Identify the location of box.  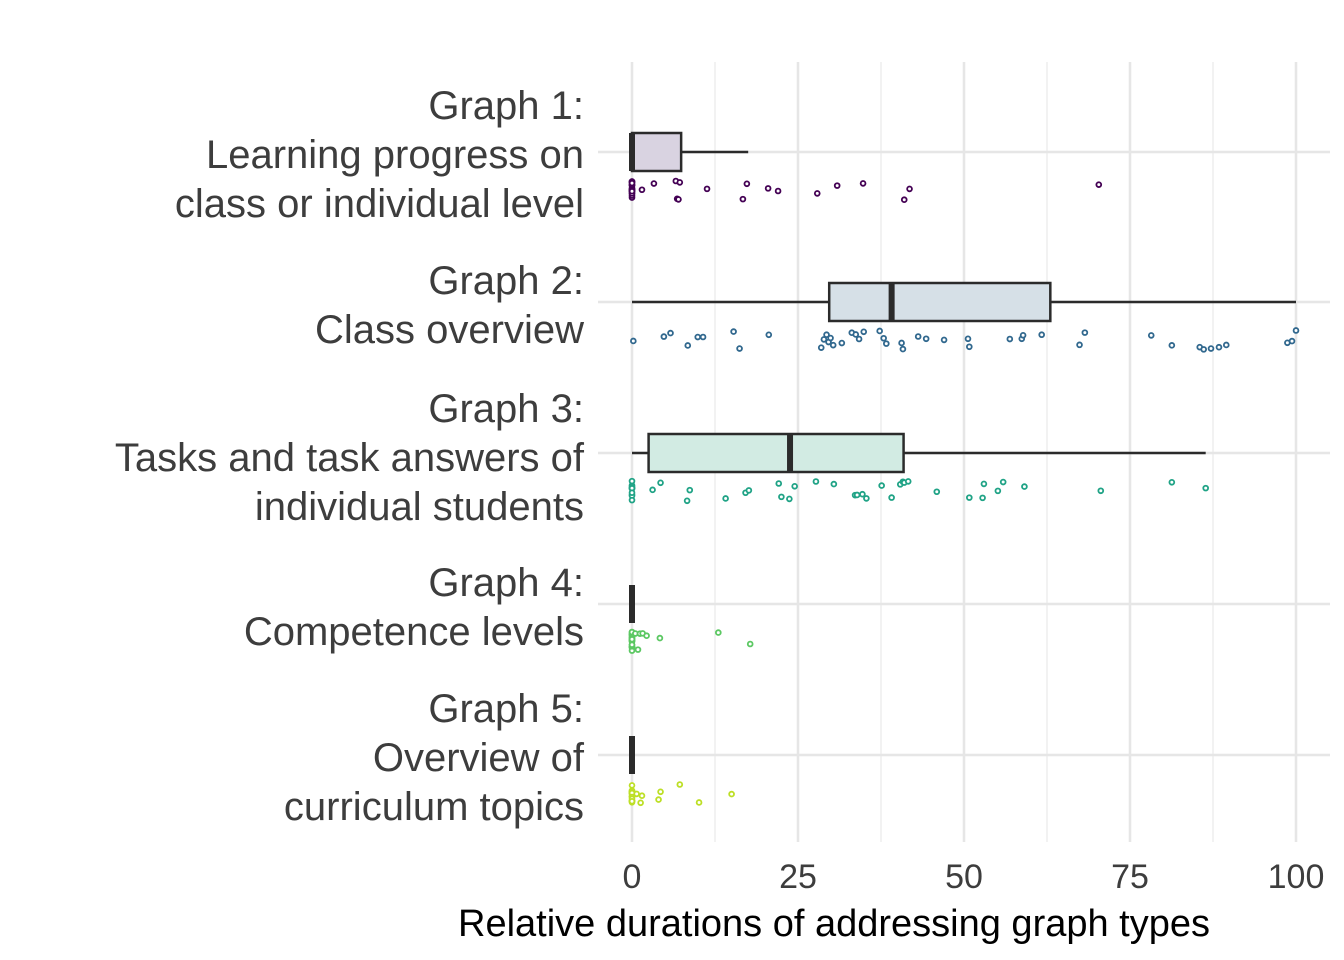
(939, 302).